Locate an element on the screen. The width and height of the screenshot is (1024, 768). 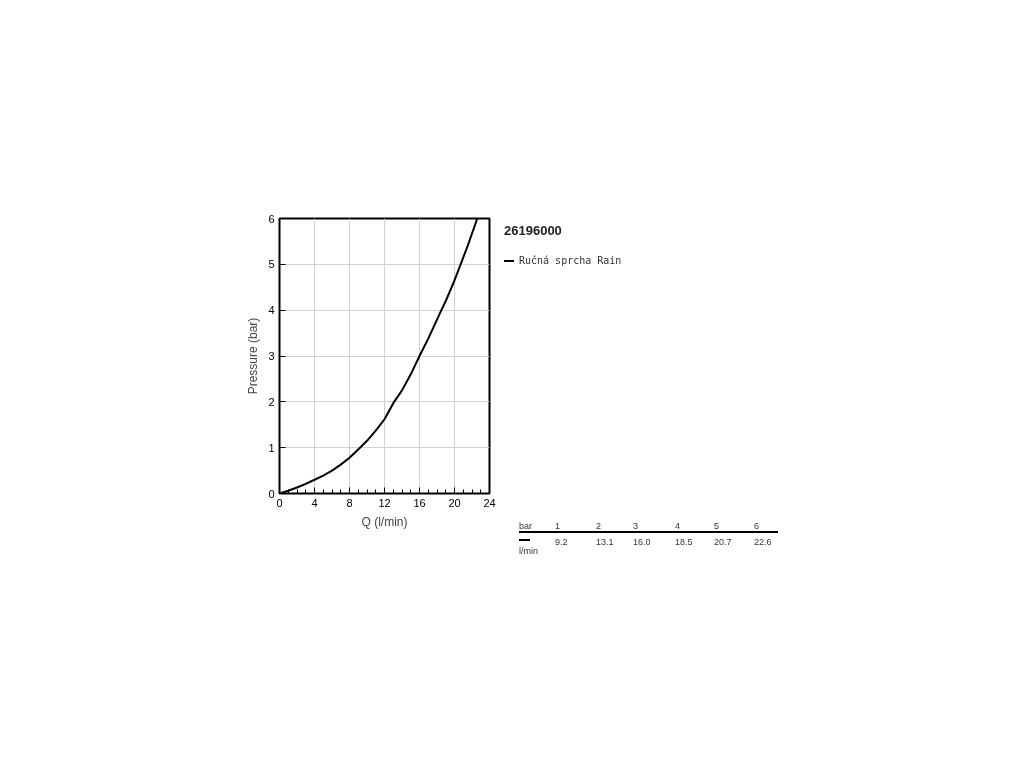
text: 26196000 is located at coordinates (533, 230).